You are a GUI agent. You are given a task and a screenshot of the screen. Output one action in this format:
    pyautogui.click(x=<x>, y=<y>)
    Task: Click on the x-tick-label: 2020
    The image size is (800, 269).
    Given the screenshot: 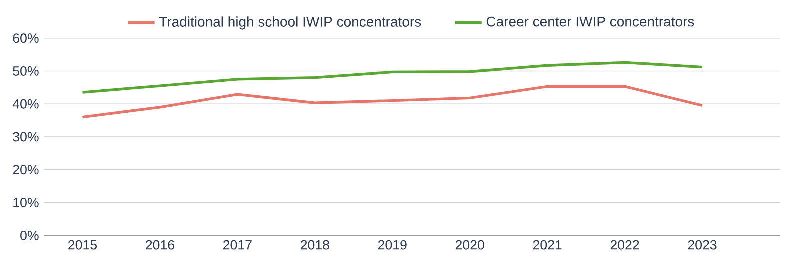 What is the action you would take?
    pyautogui.click(x=470, y=245)
    